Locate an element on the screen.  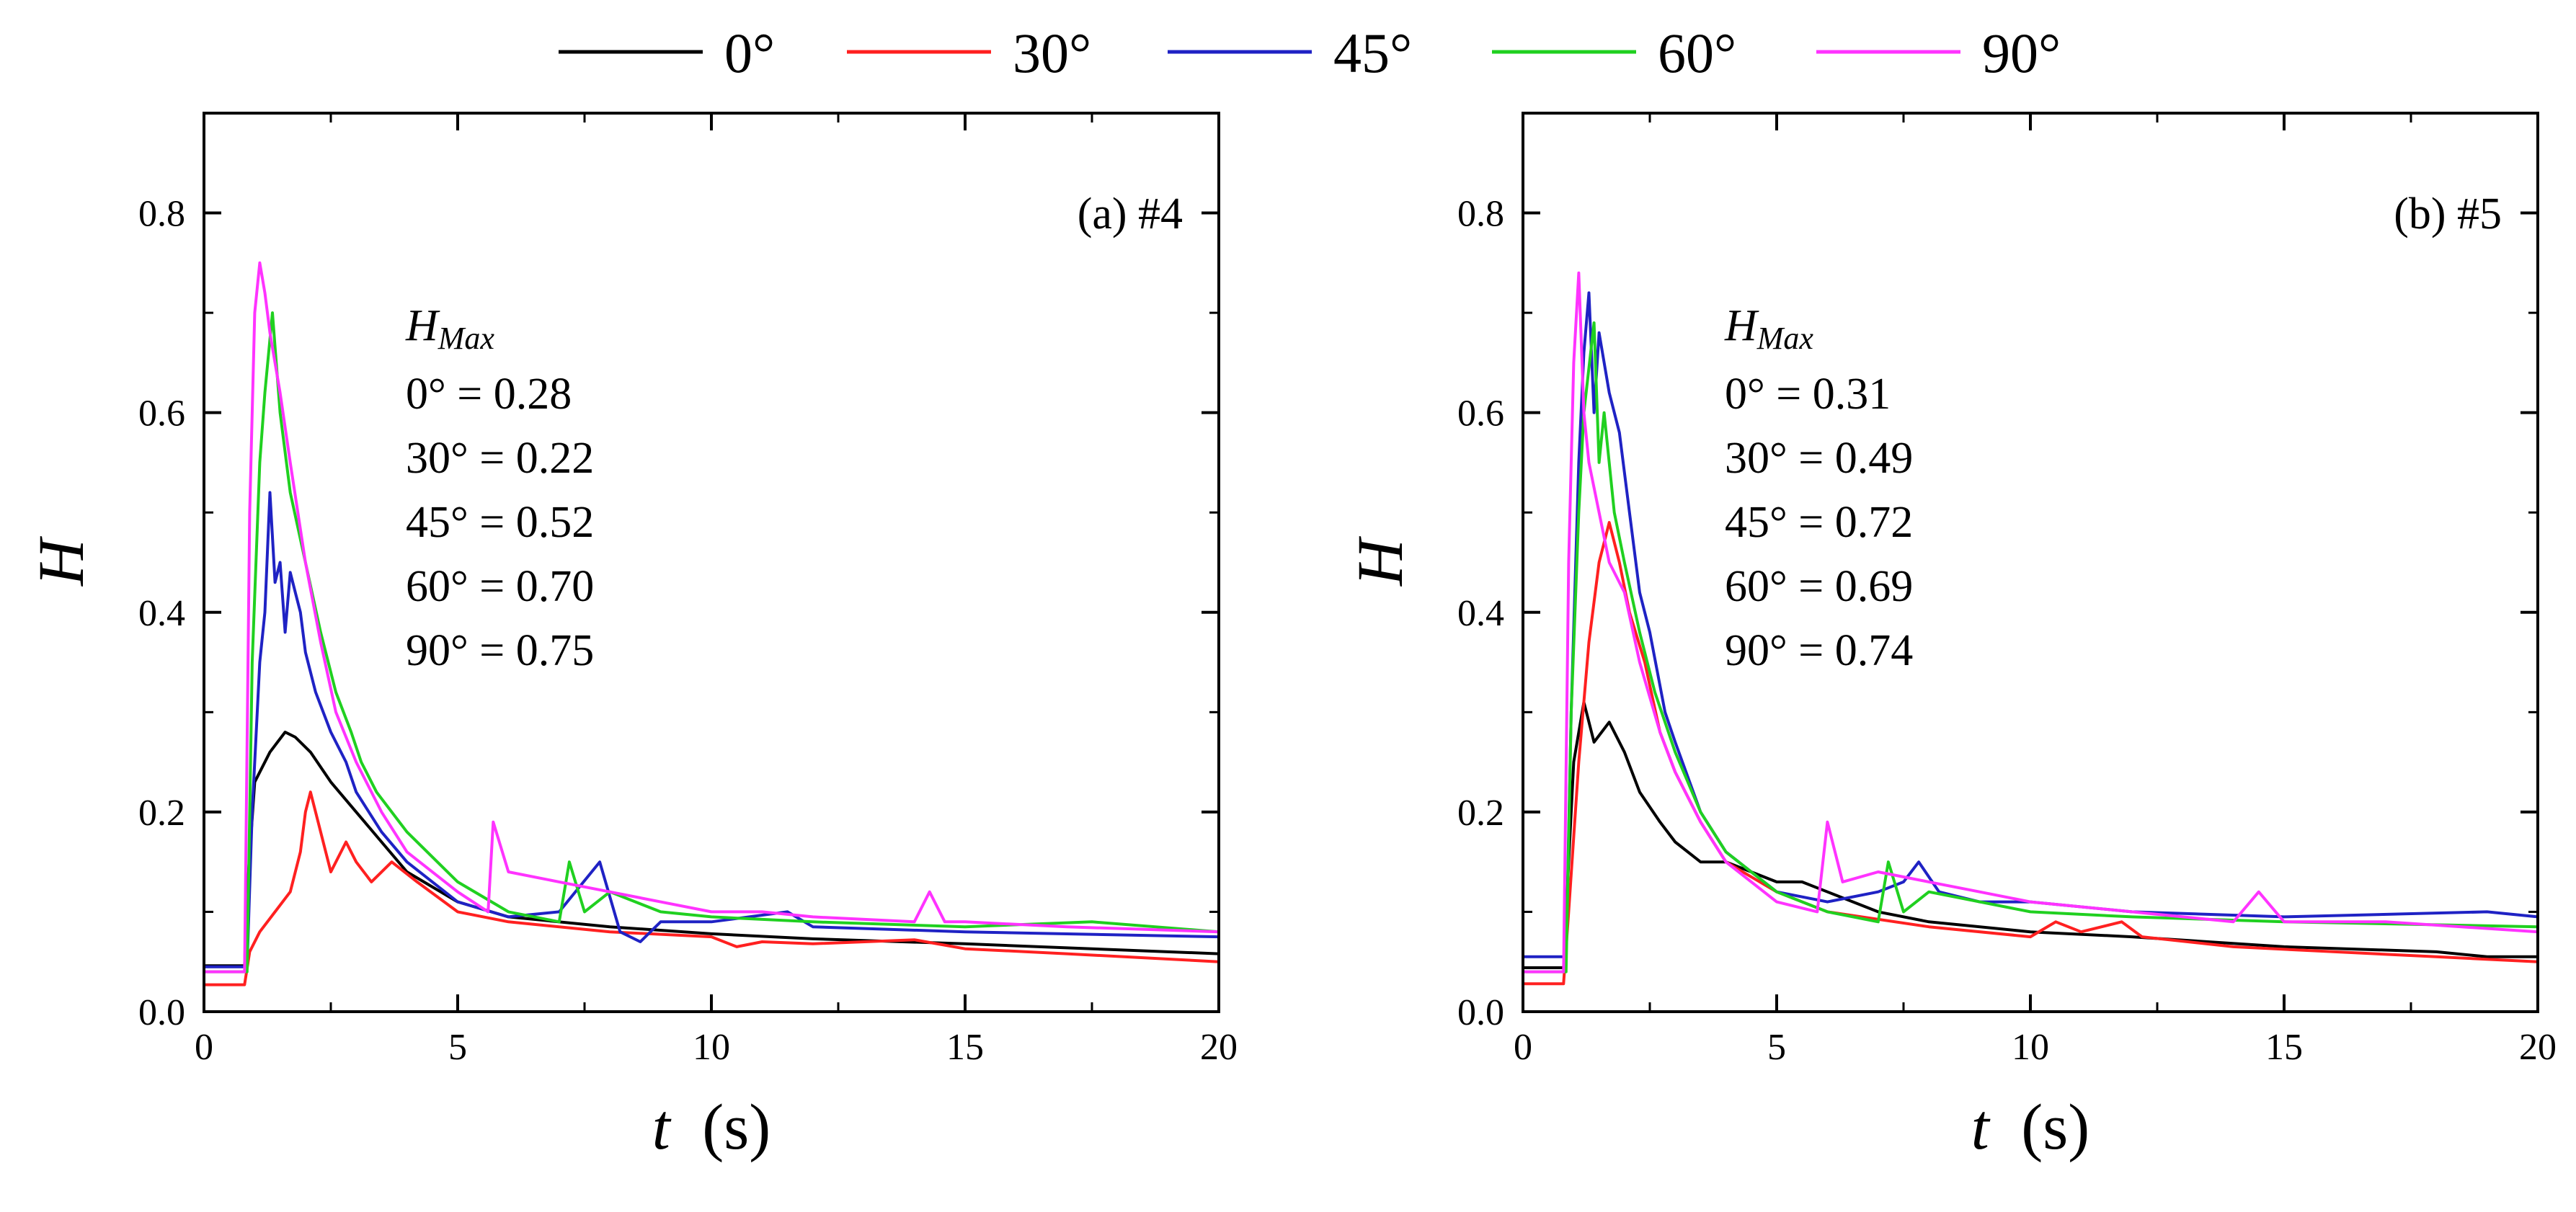
panel-b-y-tick-label: 0.8 is located at coordinates (1480, 214).